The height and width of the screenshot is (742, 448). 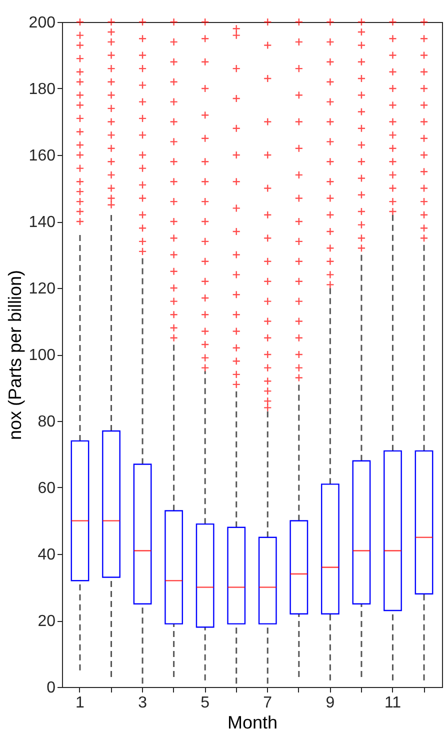 What do you see at coordinates (42, 156) in the screenshot?
I see `y-tick-label: 160` at bounding box center [42, 156].